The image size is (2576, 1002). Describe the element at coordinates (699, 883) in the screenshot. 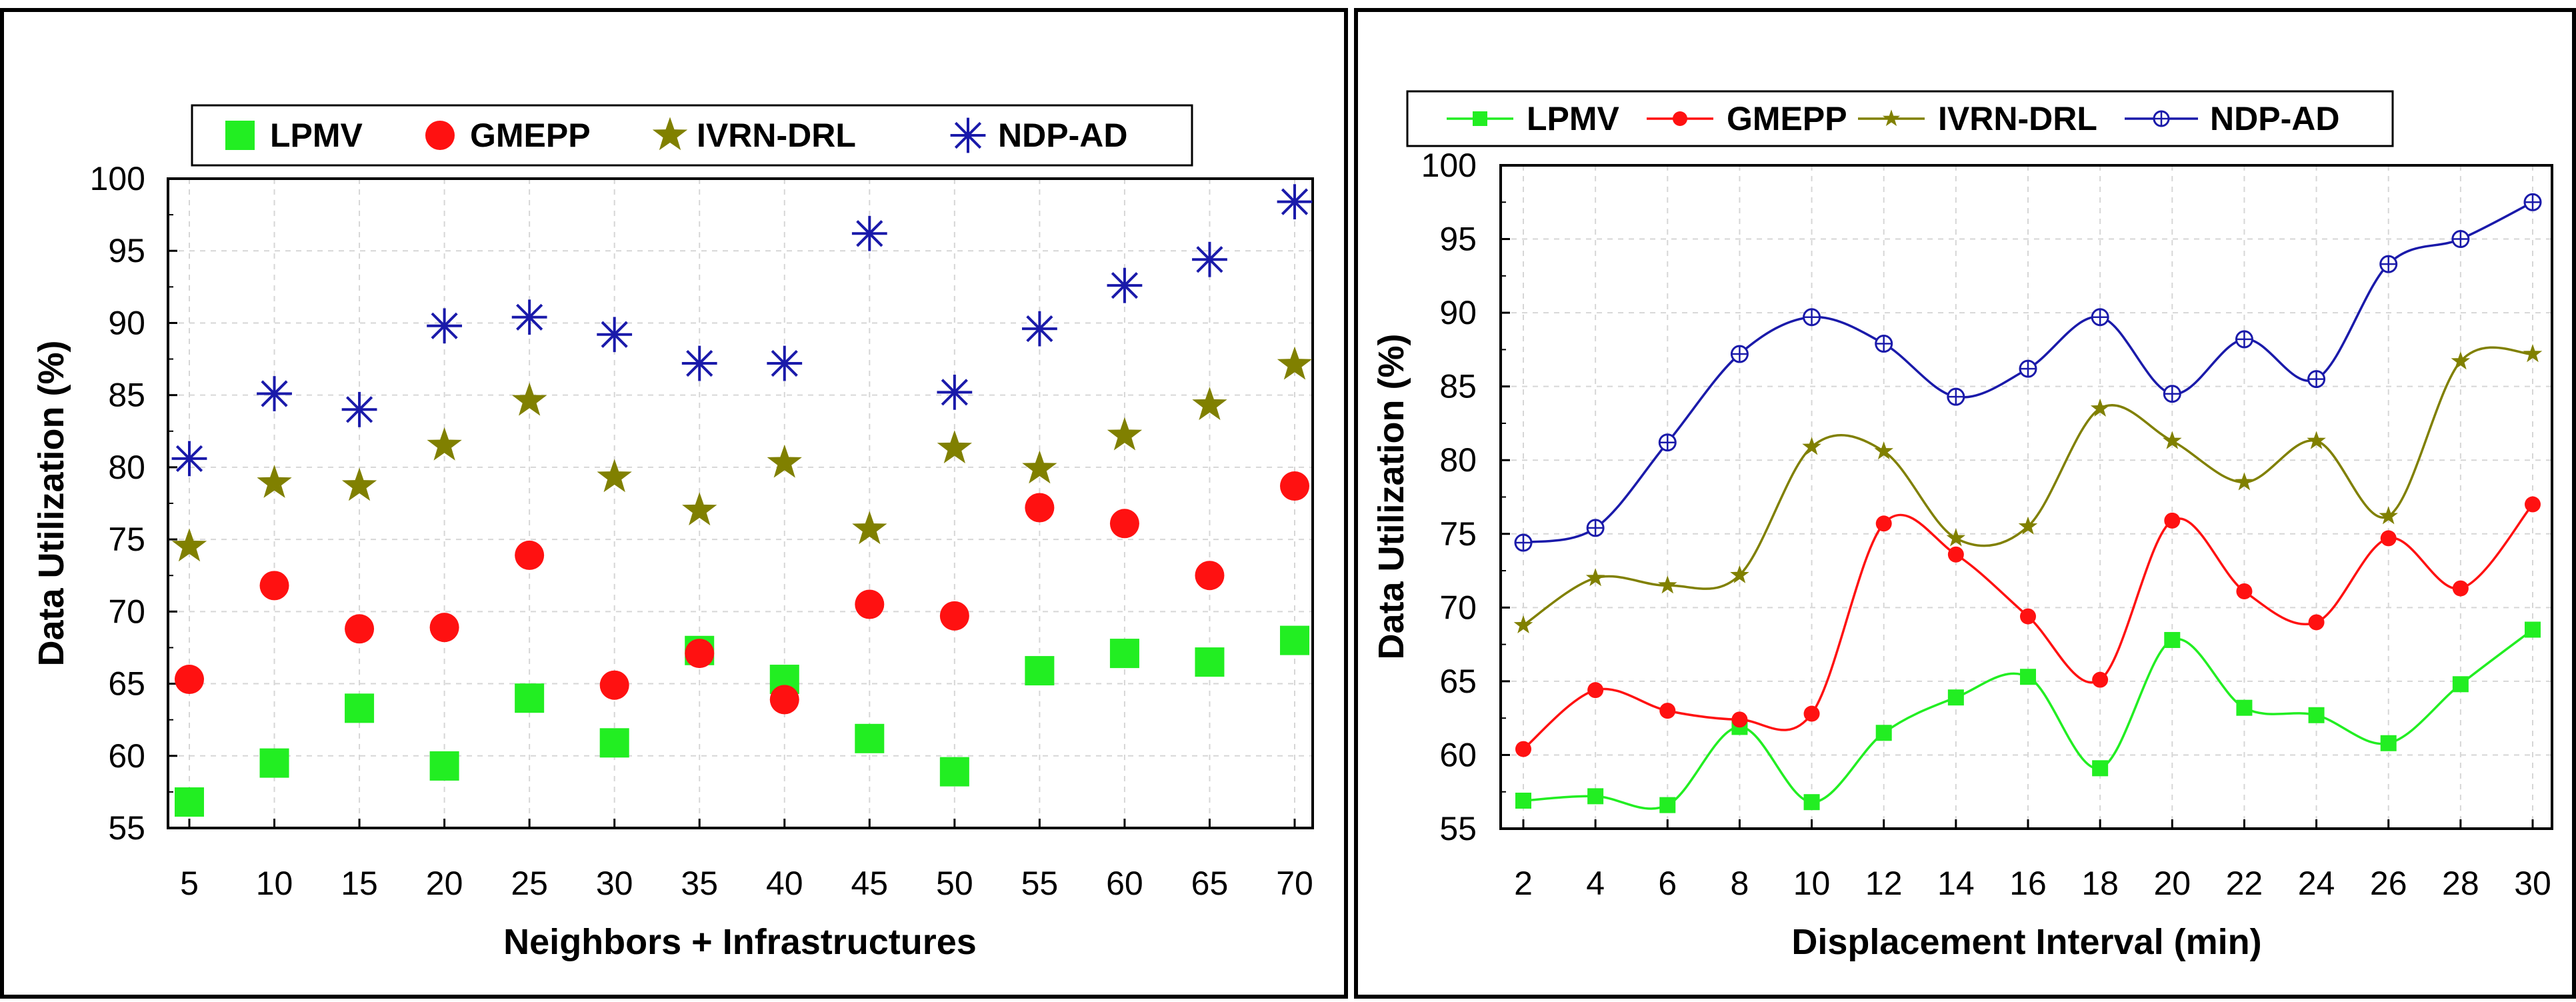

I see `chart0-xtick-label: 35` at that location.